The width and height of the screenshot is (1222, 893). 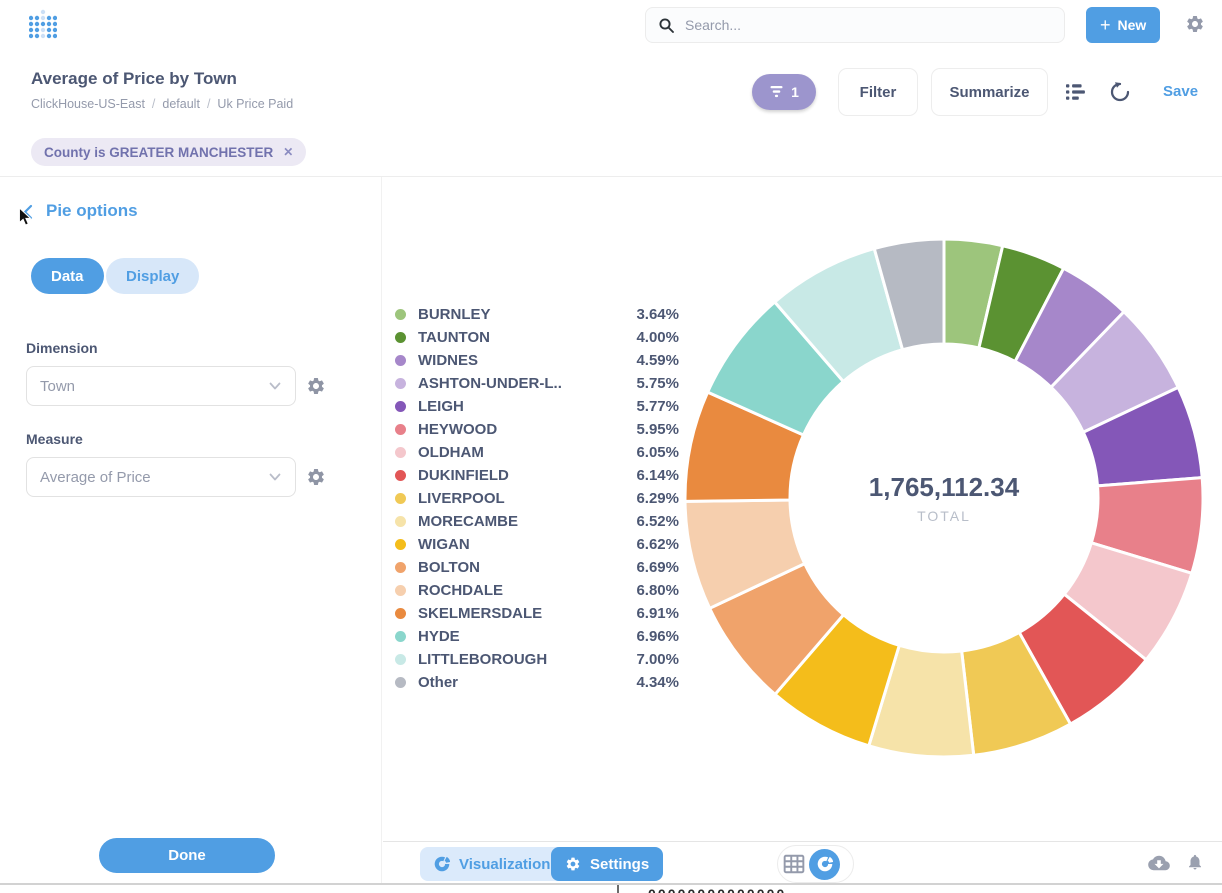 What do you see at coordinates (449, 567) in the screenshot?
I see `legend-label: BOLTON` at bounding box center [449, 567].